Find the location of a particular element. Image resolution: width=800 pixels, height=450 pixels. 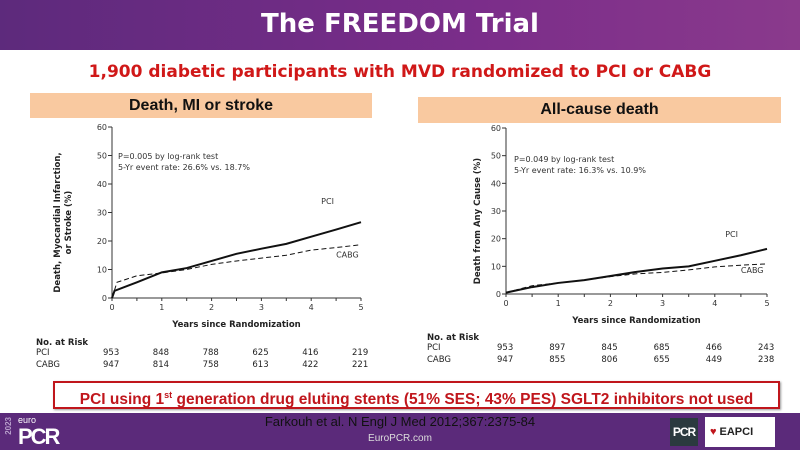

risk-row: PCI 953 848 788 625 416 219 is located at coordinates (206, 354).